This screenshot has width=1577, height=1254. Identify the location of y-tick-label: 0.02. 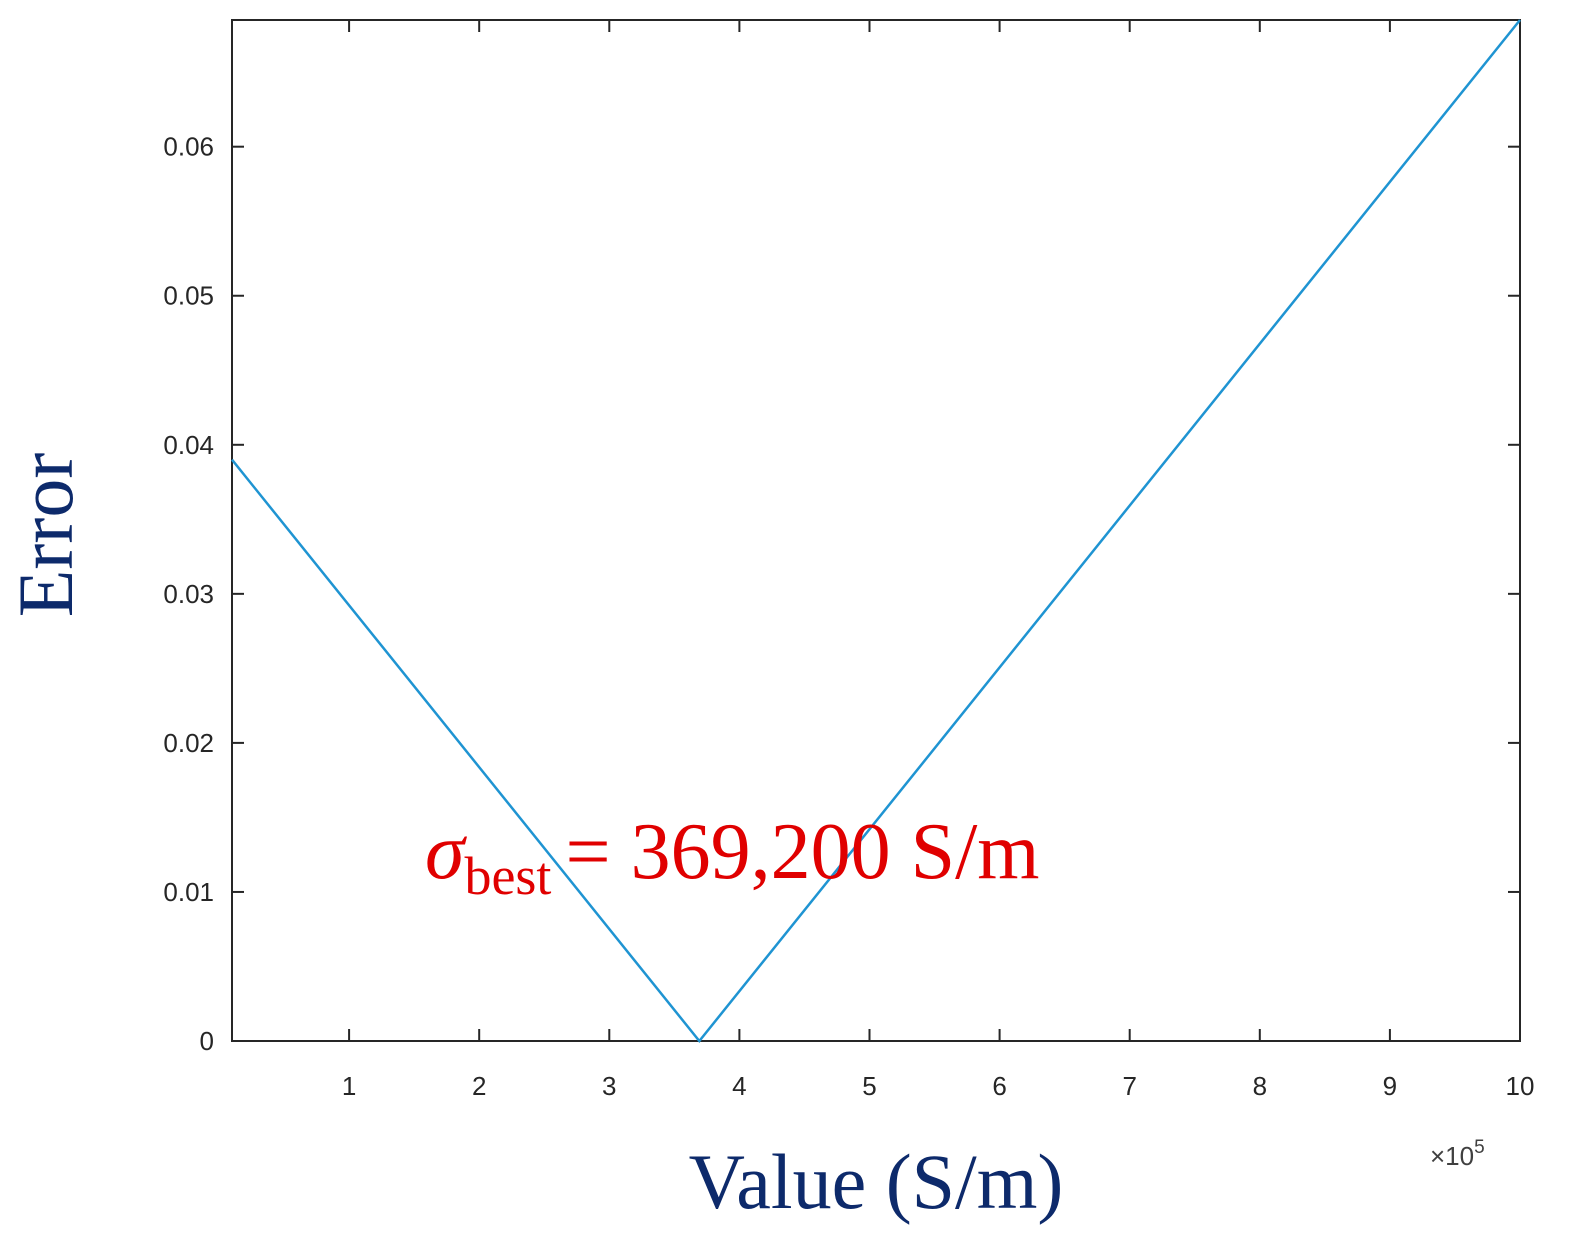
(188, 743).